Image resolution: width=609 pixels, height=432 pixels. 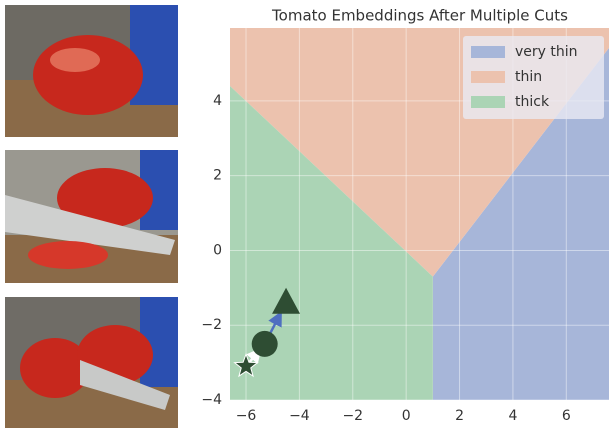 I want to click on x-tick-label: −2, so click(x=352, y=416).